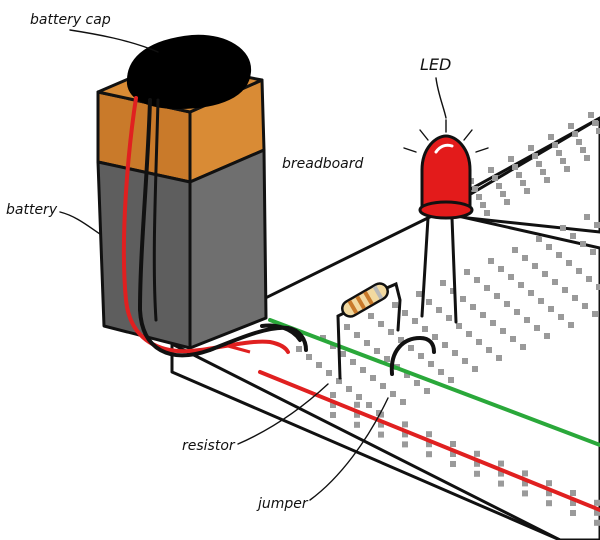 This screenshot has width=600, height=540. Describe the element at coordinates (434, 382) in the screenshot. I see `green-power-rail` at that location.